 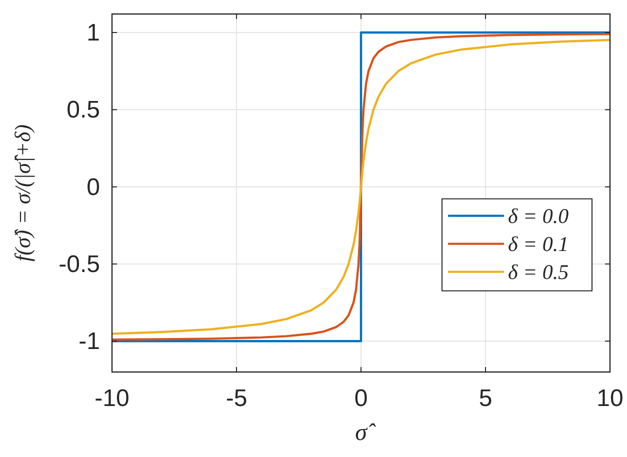 I want to click on legend-label: δ = 0.1, so click(x=538, y=244).